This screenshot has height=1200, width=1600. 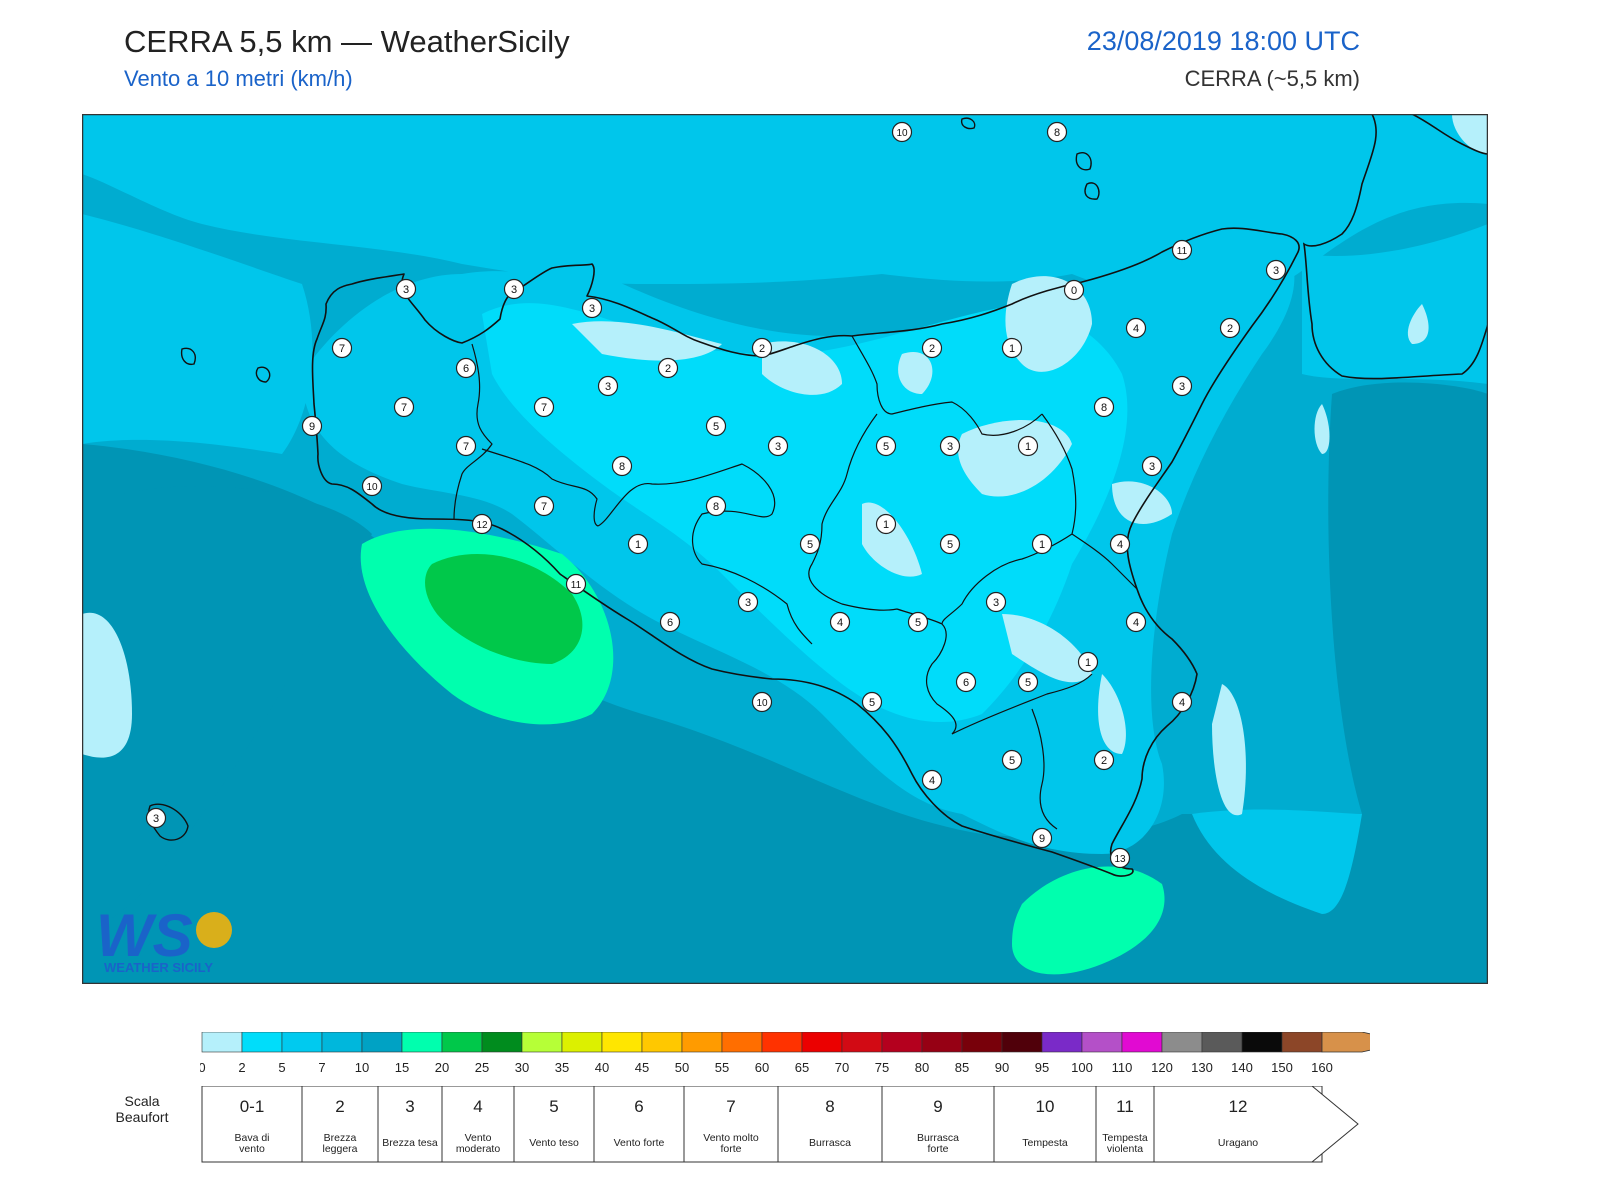 What do you see at coordinates (402, 1067) in the screenshot?
I see `colorbar-tick-label: 15` at bounding box center [402, 1067].